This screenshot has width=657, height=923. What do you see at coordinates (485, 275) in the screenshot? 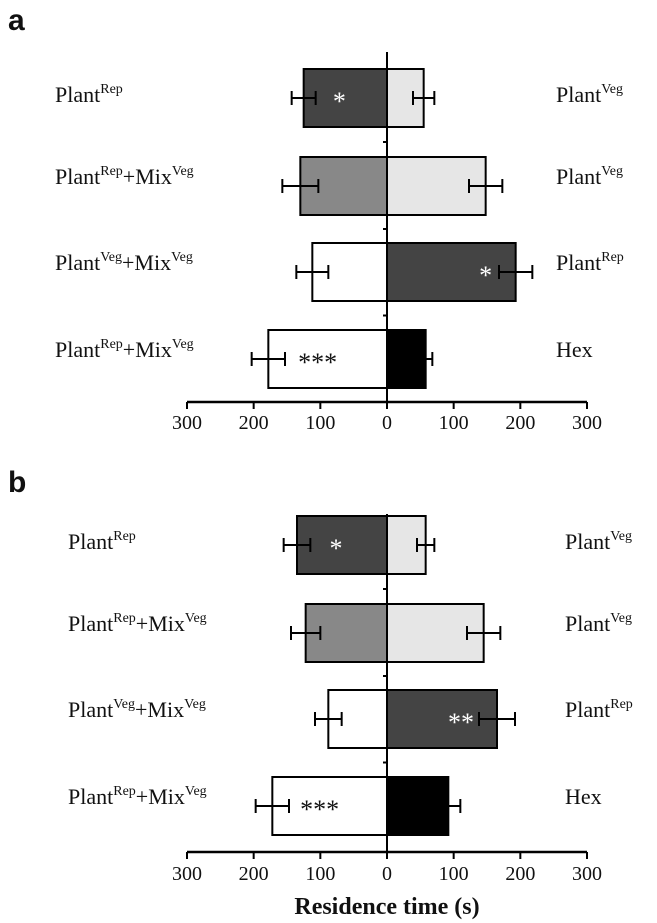
I see `significance-right: *` at bounding box center [485, 275].